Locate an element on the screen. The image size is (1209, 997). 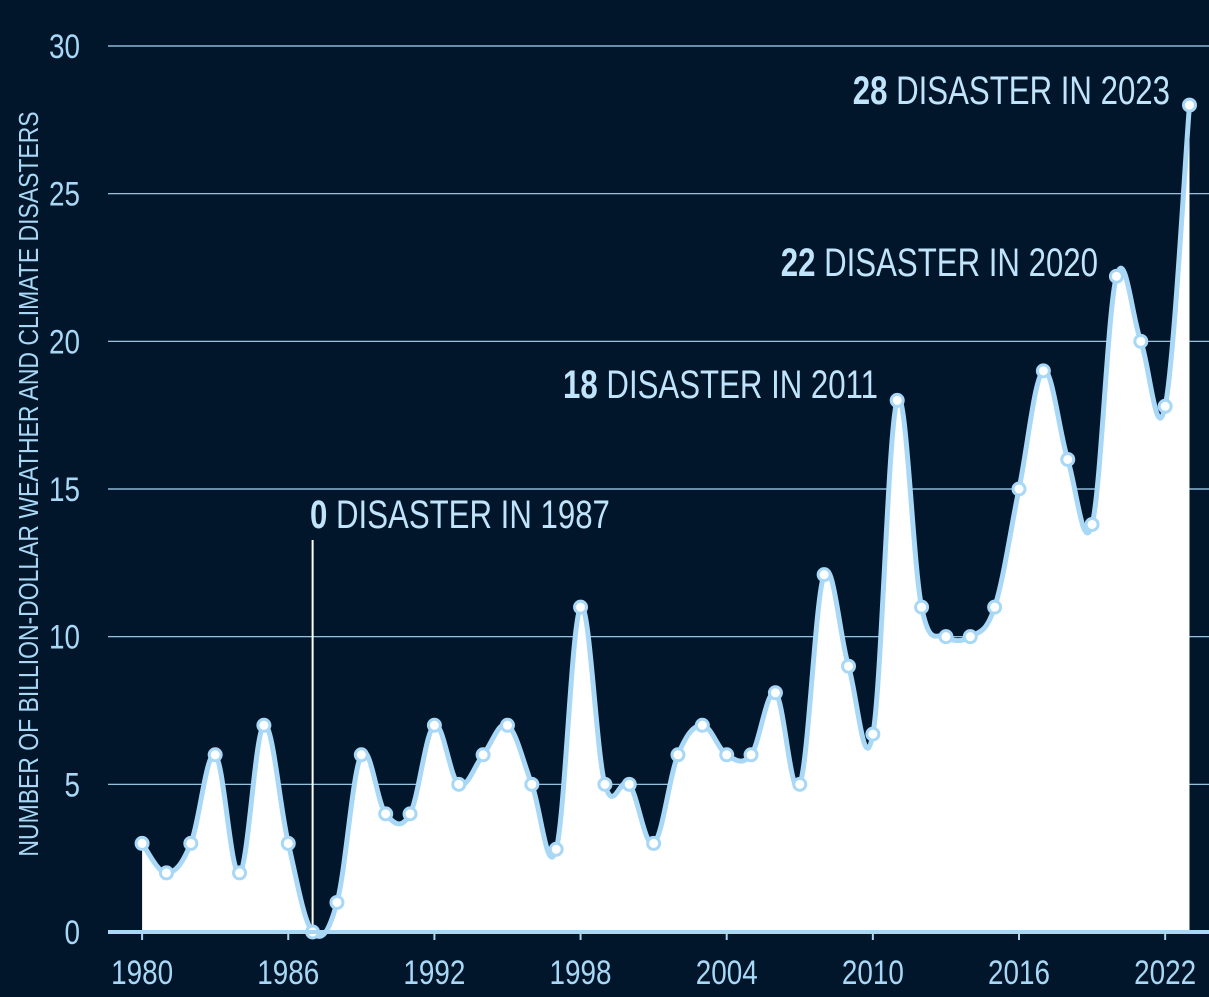
annotation-text-2011: DISASTER IN 2011 is located at coordinates (738, 384).